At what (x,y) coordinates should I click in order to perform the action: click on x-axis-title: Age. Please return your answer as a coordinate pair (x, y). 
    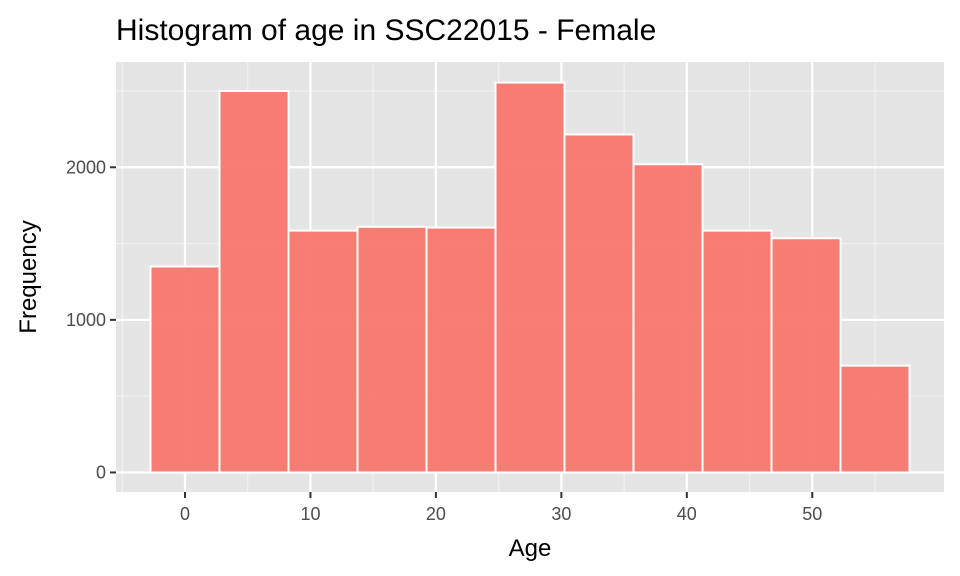
    Looking at the image, I should click on (530, 548).